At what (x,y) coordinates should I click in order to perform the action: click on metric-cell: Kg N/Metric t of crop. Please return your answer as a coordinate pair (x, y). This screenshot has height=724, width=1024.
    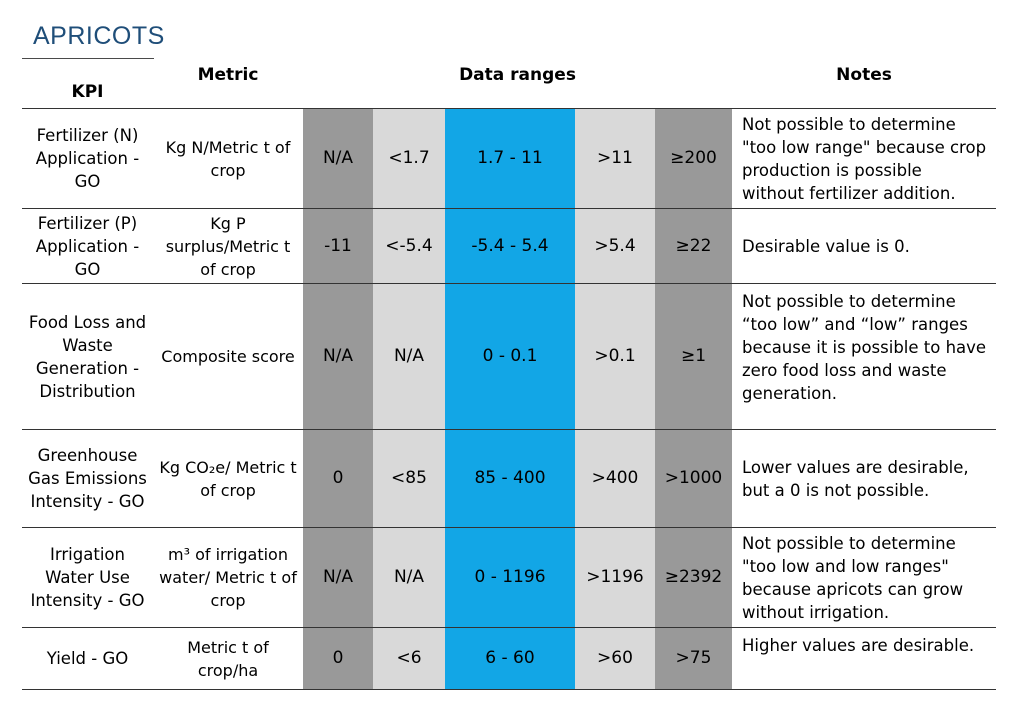
    Looking at the image, I should click on (228, 158).